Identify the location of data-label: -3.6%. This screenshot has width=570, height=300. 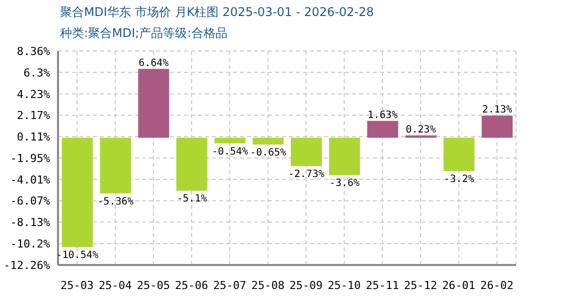
(344, 184).